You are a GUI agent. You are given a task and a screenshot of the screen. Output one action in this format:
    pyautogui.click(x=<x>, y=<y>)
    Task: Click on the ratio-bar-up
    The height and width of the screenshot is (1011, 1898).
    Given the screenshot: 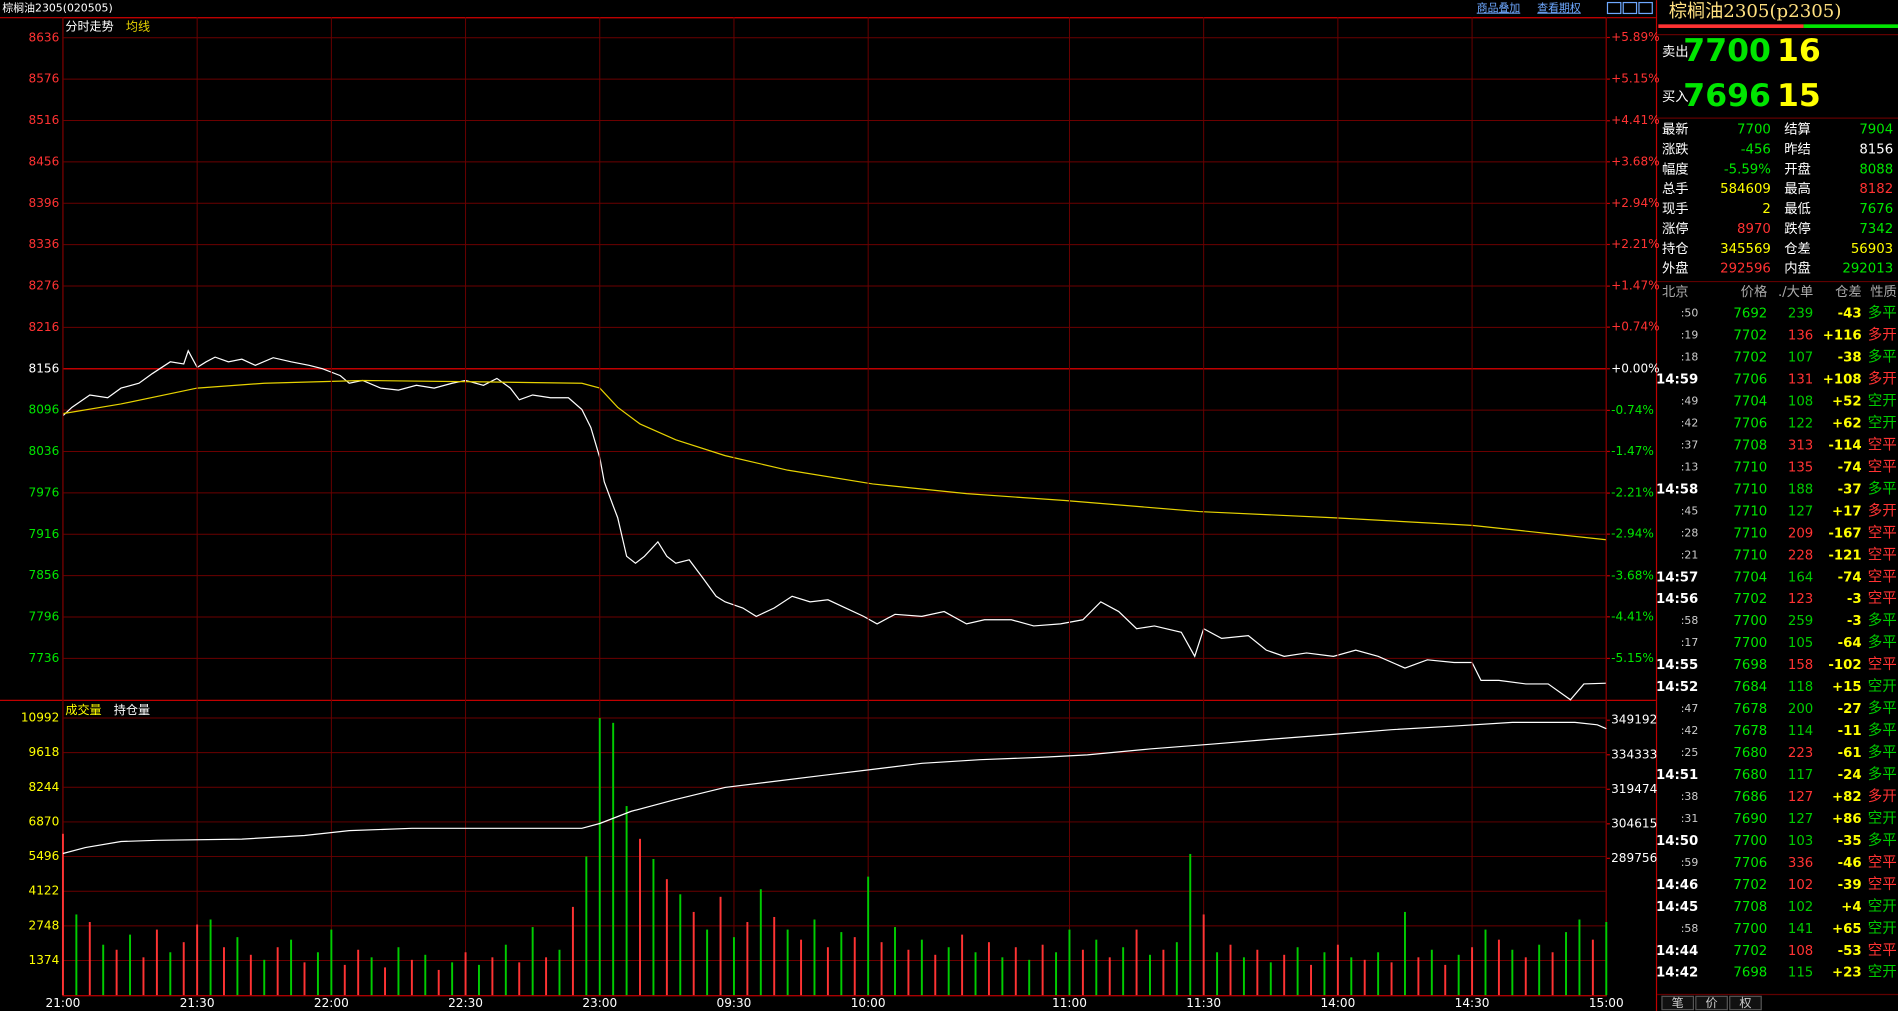 What is the action you would take?
    pyautogui.click(x=1731, y=26)
    